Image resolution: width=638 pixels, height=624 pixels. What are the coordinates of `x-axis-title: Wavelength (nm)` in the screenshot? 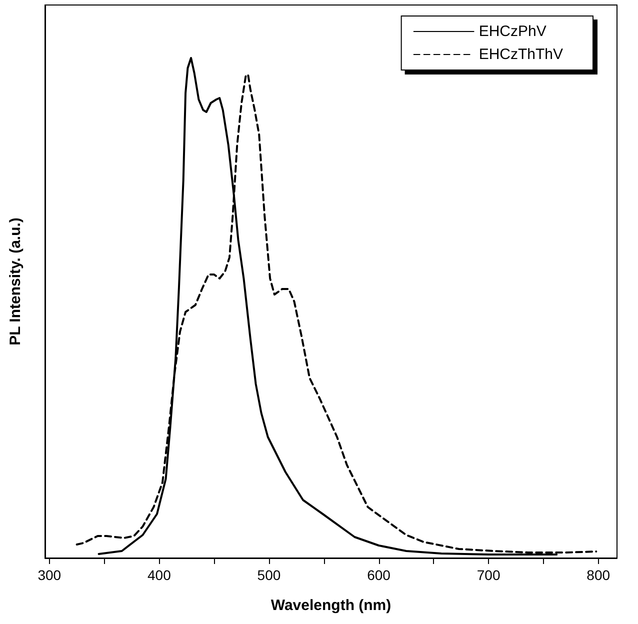 It's located at (331, 605).